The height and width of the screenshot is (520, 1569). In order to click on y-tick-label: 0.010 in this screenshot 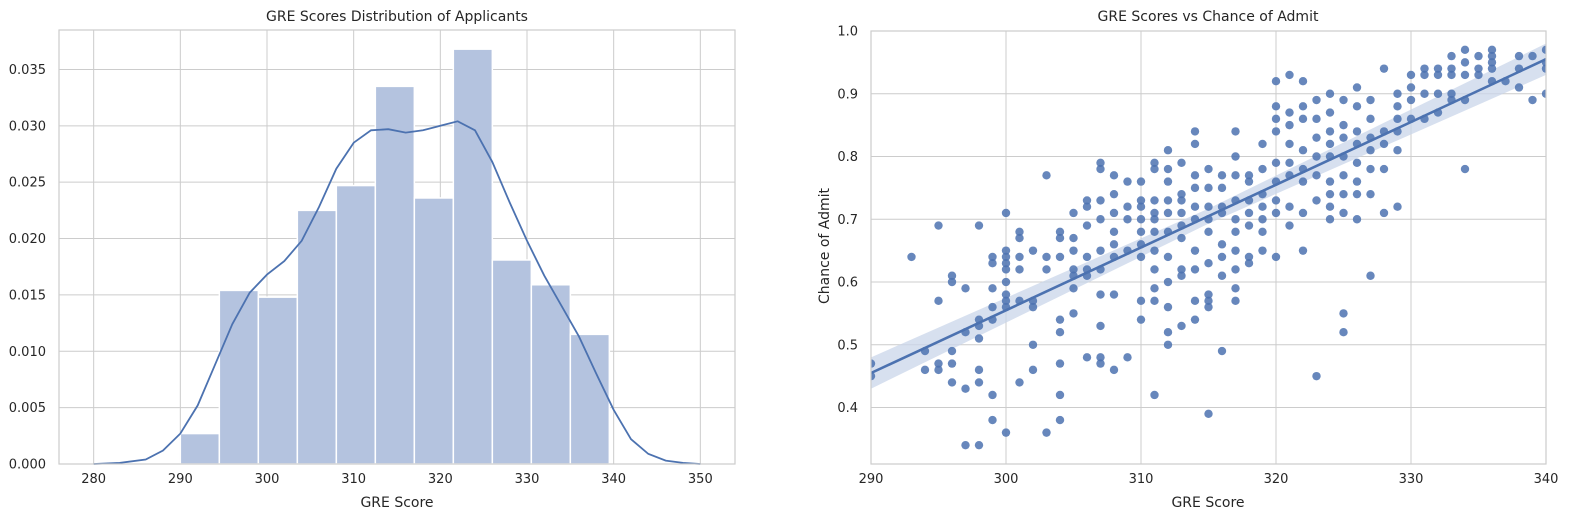, I will do `click(27, 352)`.